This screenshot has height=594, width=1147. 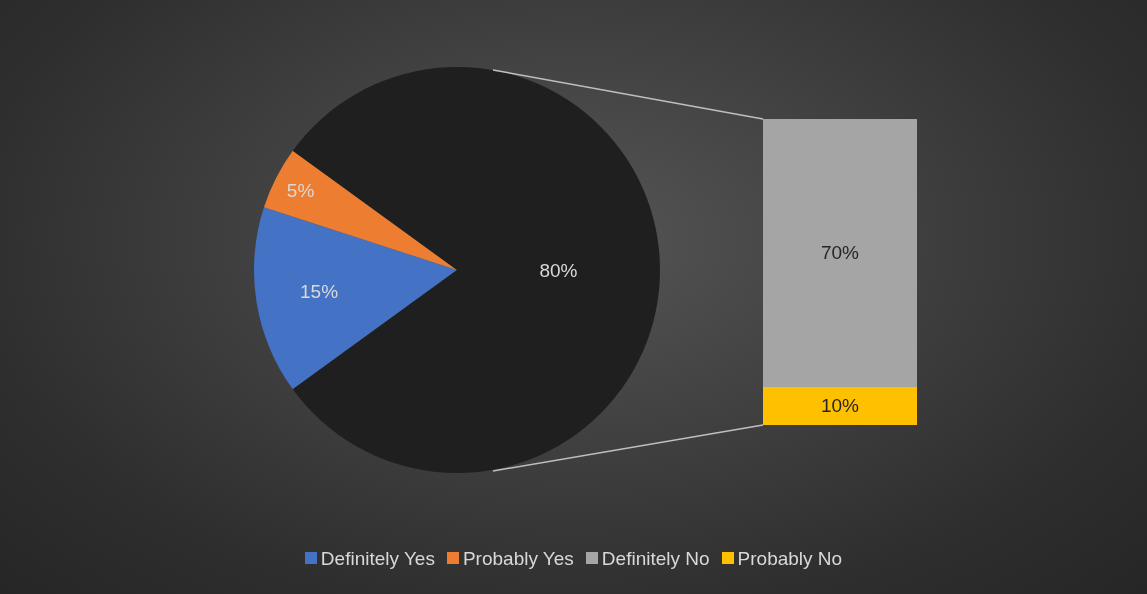 What do you see at coordinates (790, 558) in the screenshot?
I see `legend-label: Probably No` at bounding box center [790, 558].